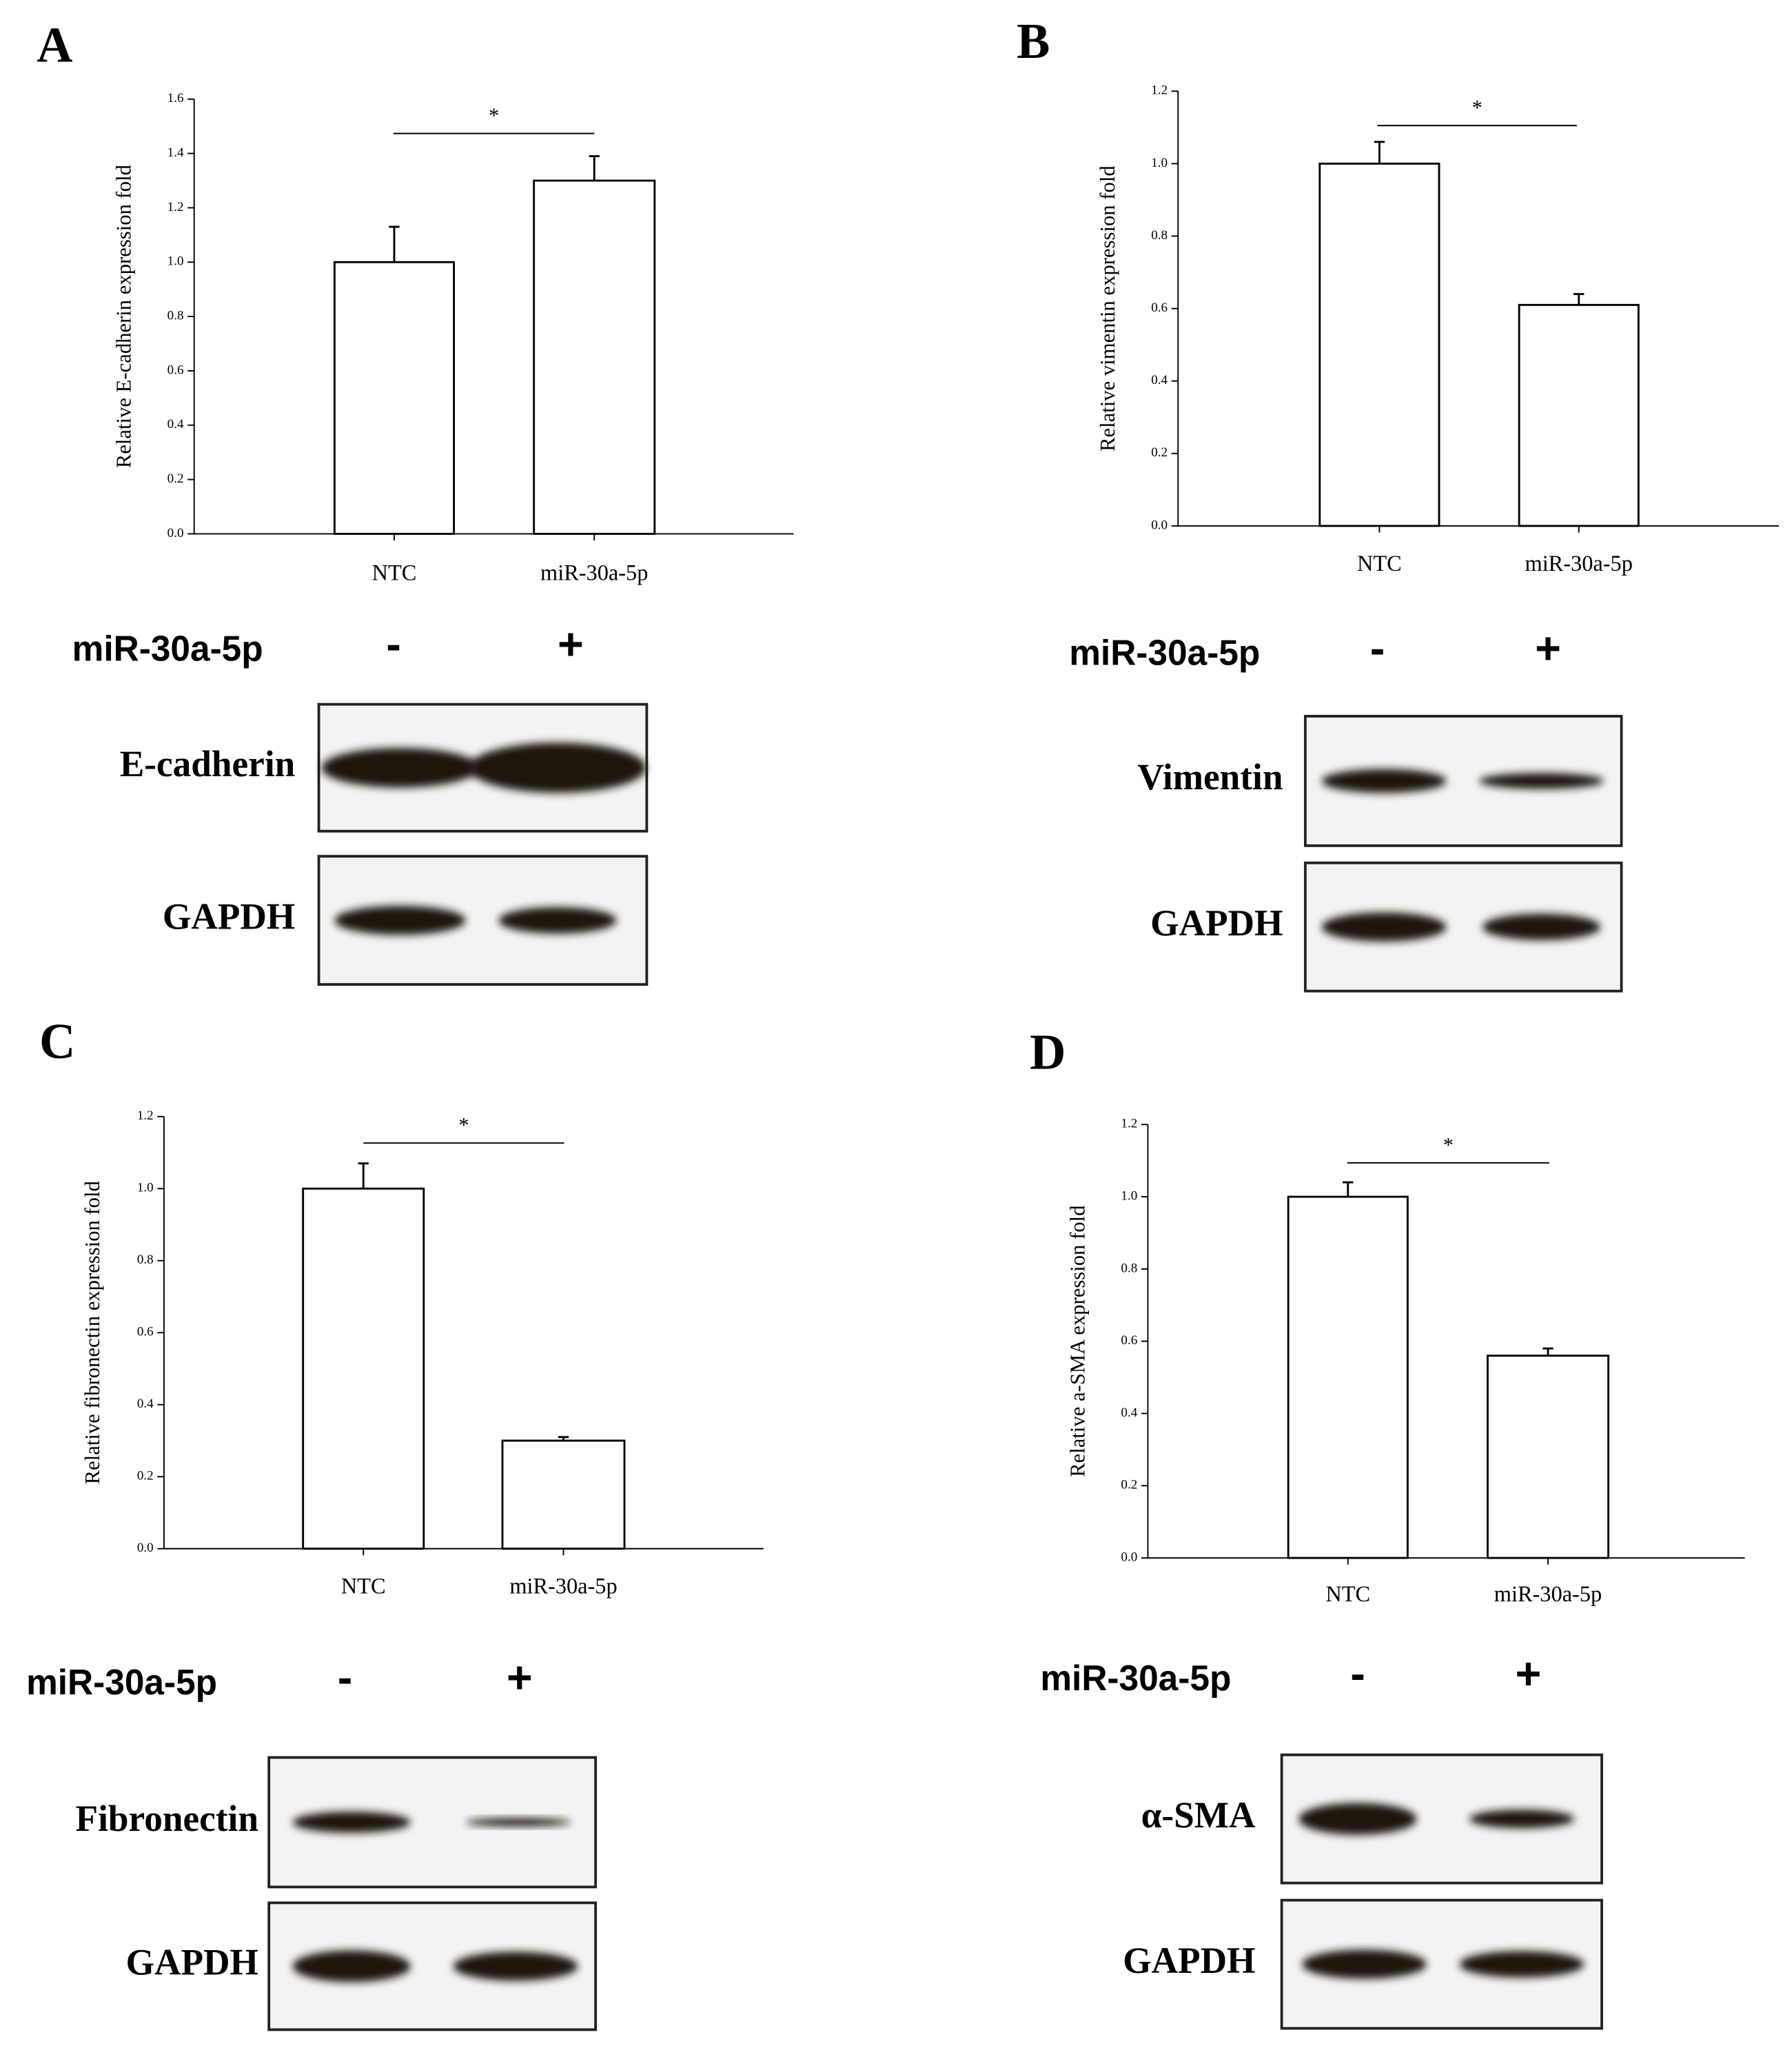 The width and height of the screenshot is (1792, 2068). I want to click on protein-label: Fibronectin, so click(167, 1818).